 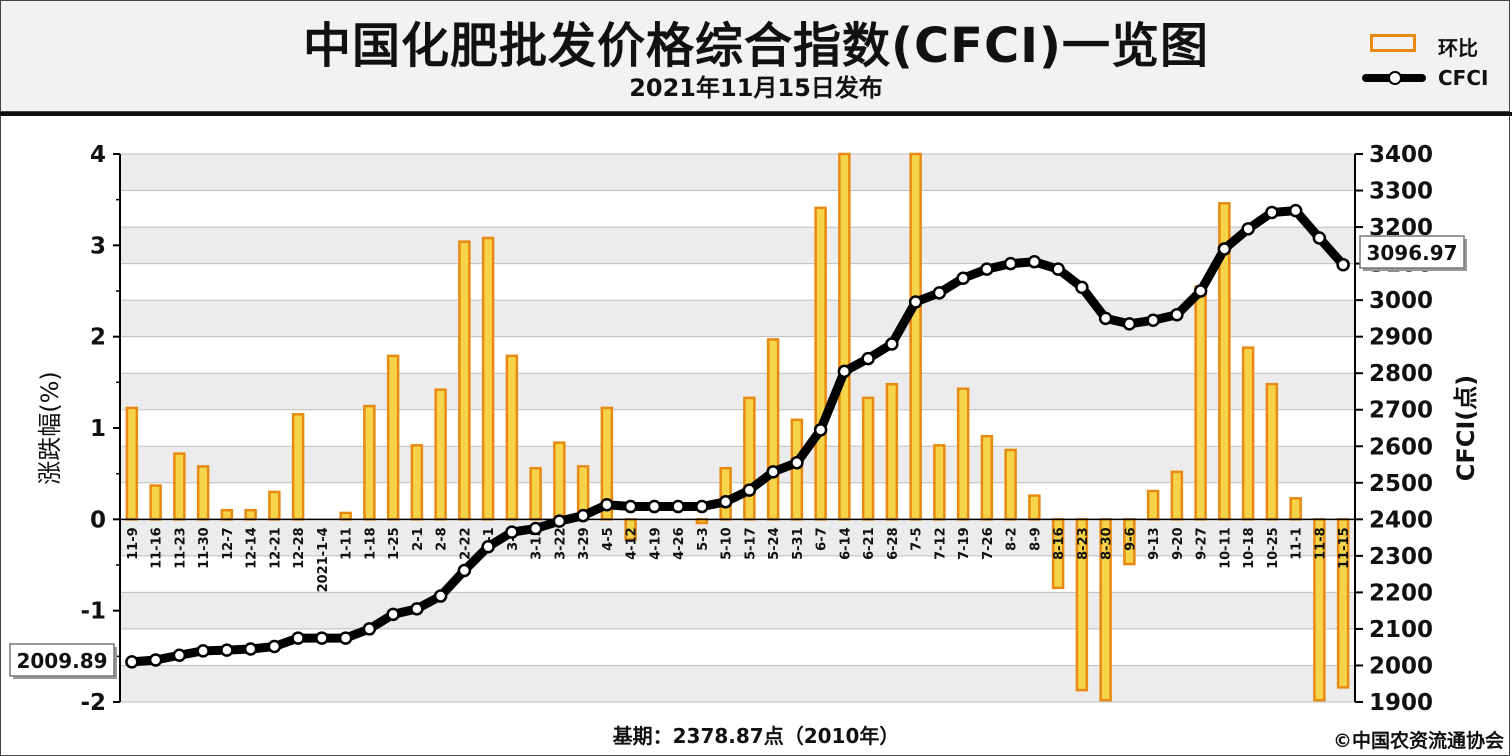 What do you see at coordinates (323, 559) in the screenshot?
I see `x-tick-label: 2021-1-4` at bounding box center [323, 559].